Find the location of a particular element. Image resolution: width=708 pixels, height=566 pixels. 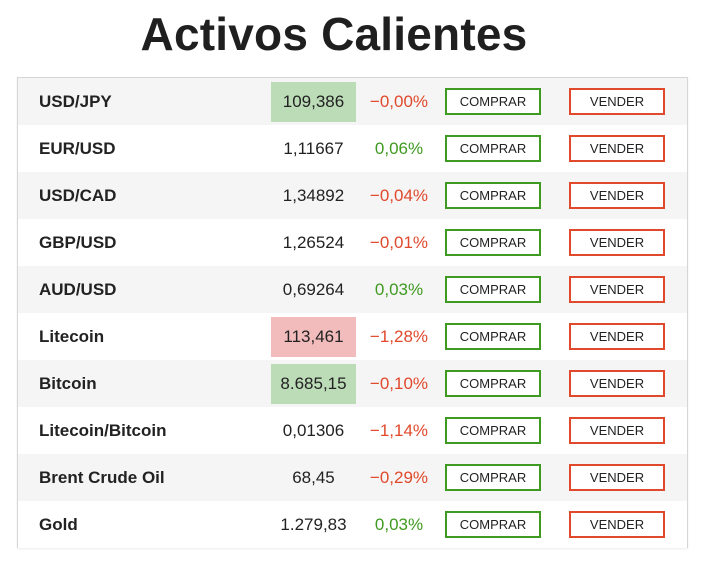

asset-change: −0,29% is located at coordinates (399, 477).